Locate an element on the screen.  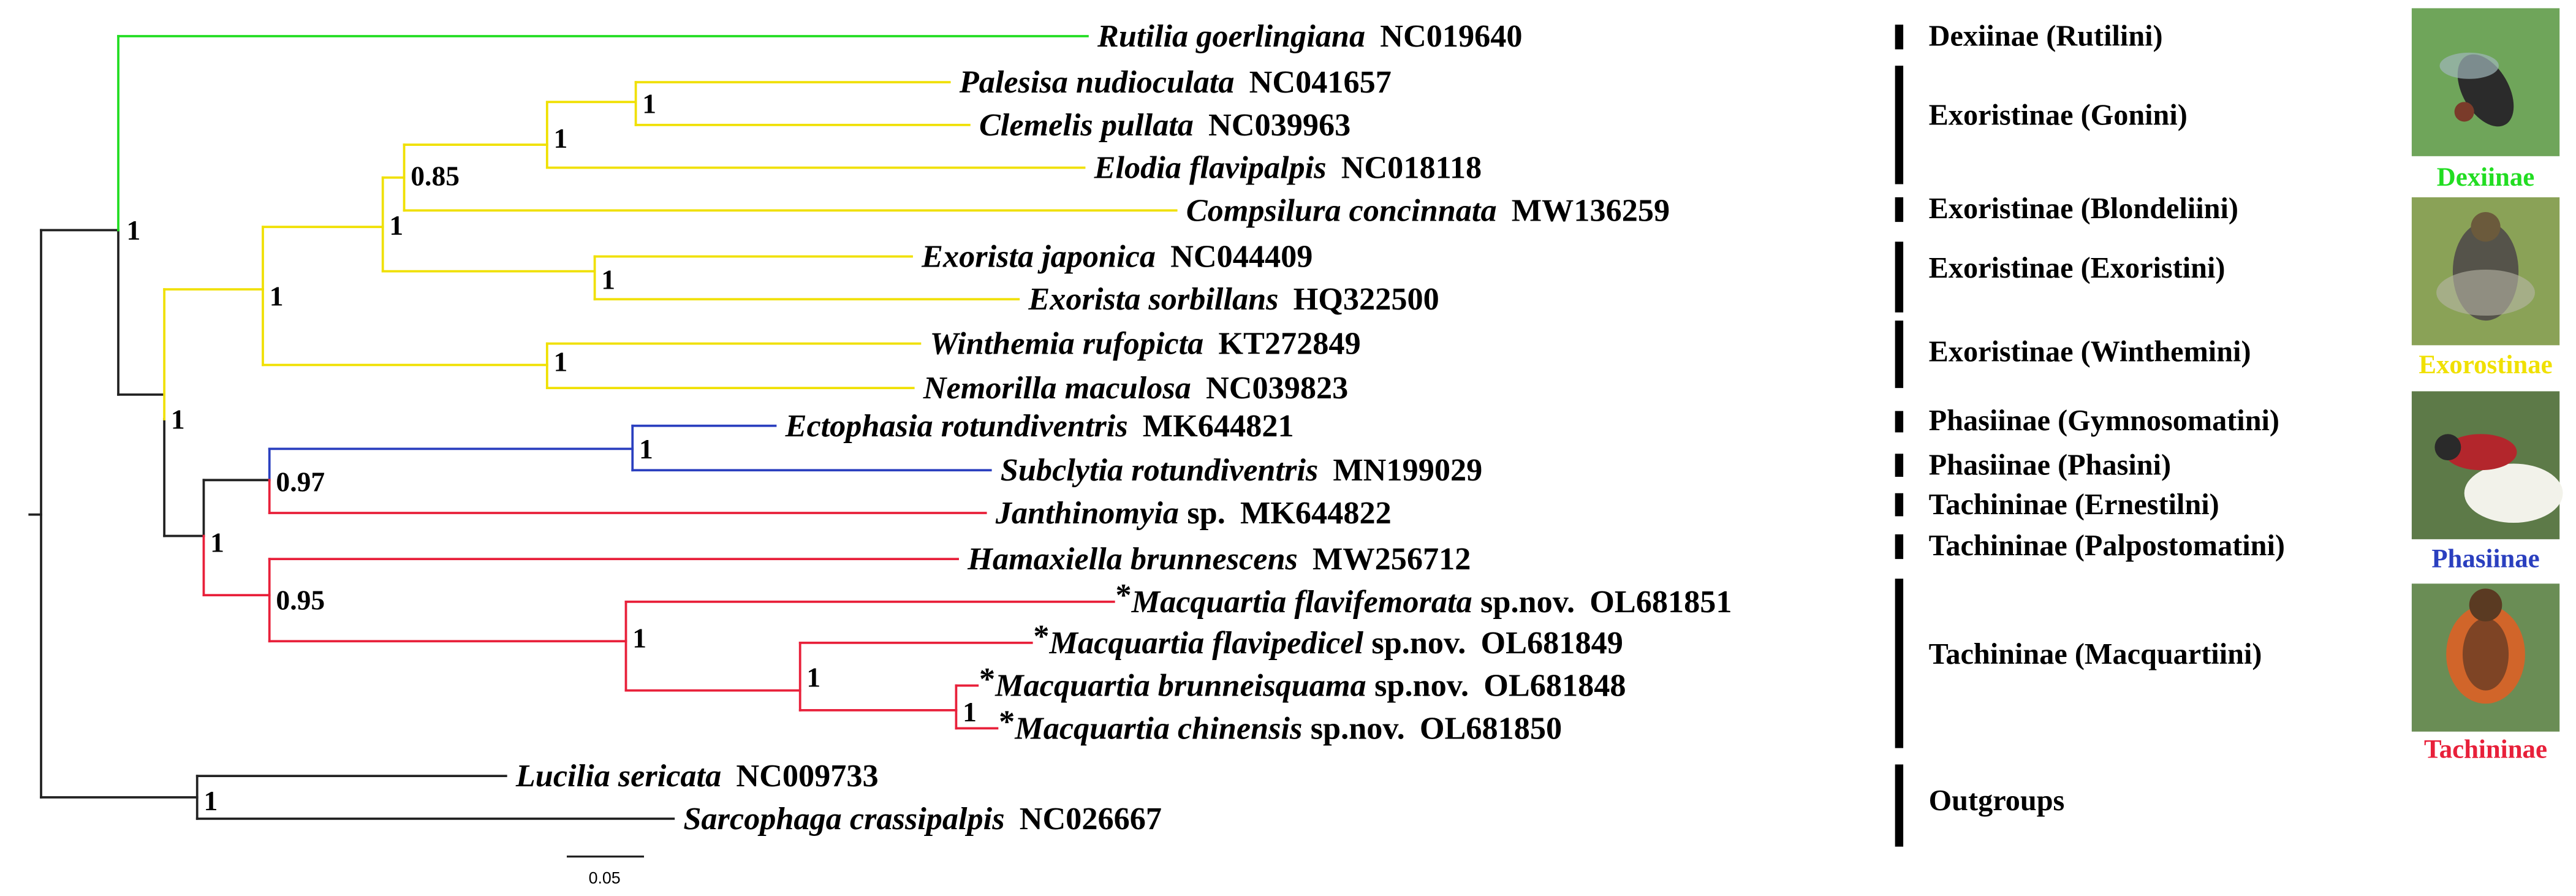
species-name: Palesisa nudioculata is located at coordinates (1097, 82).